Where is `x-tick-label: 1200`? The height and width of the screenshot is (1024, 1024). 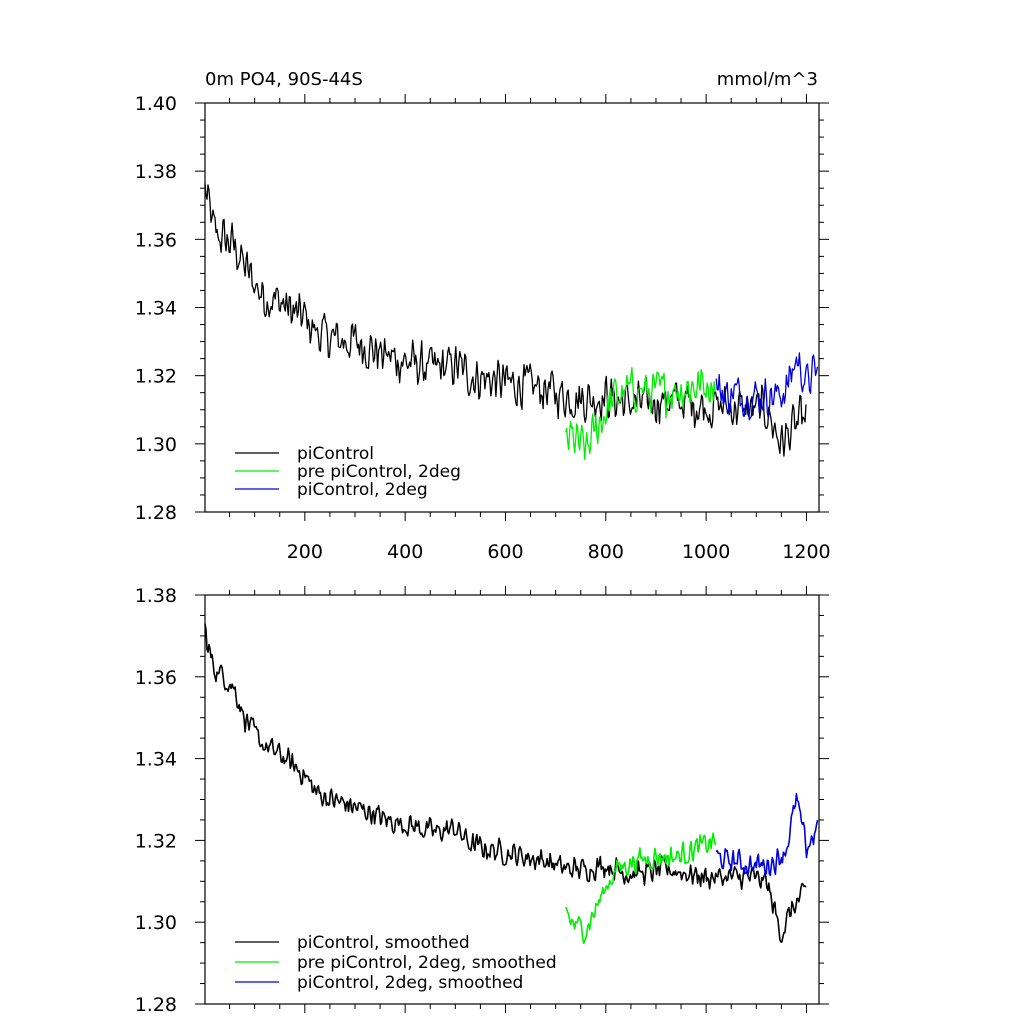 x-tick-label: 1200 is located at coordinates (806, 552).